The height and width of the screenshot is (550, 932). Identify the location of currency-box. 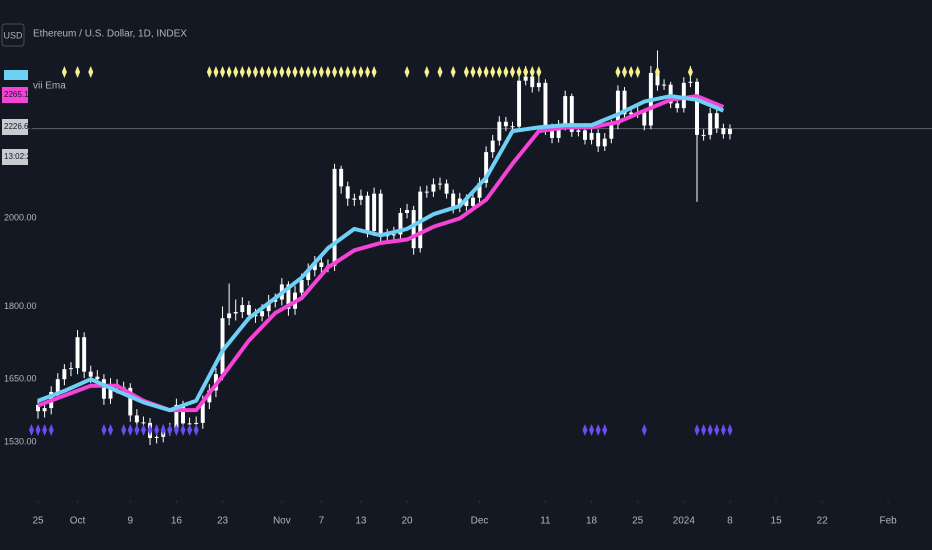
(13, 35).